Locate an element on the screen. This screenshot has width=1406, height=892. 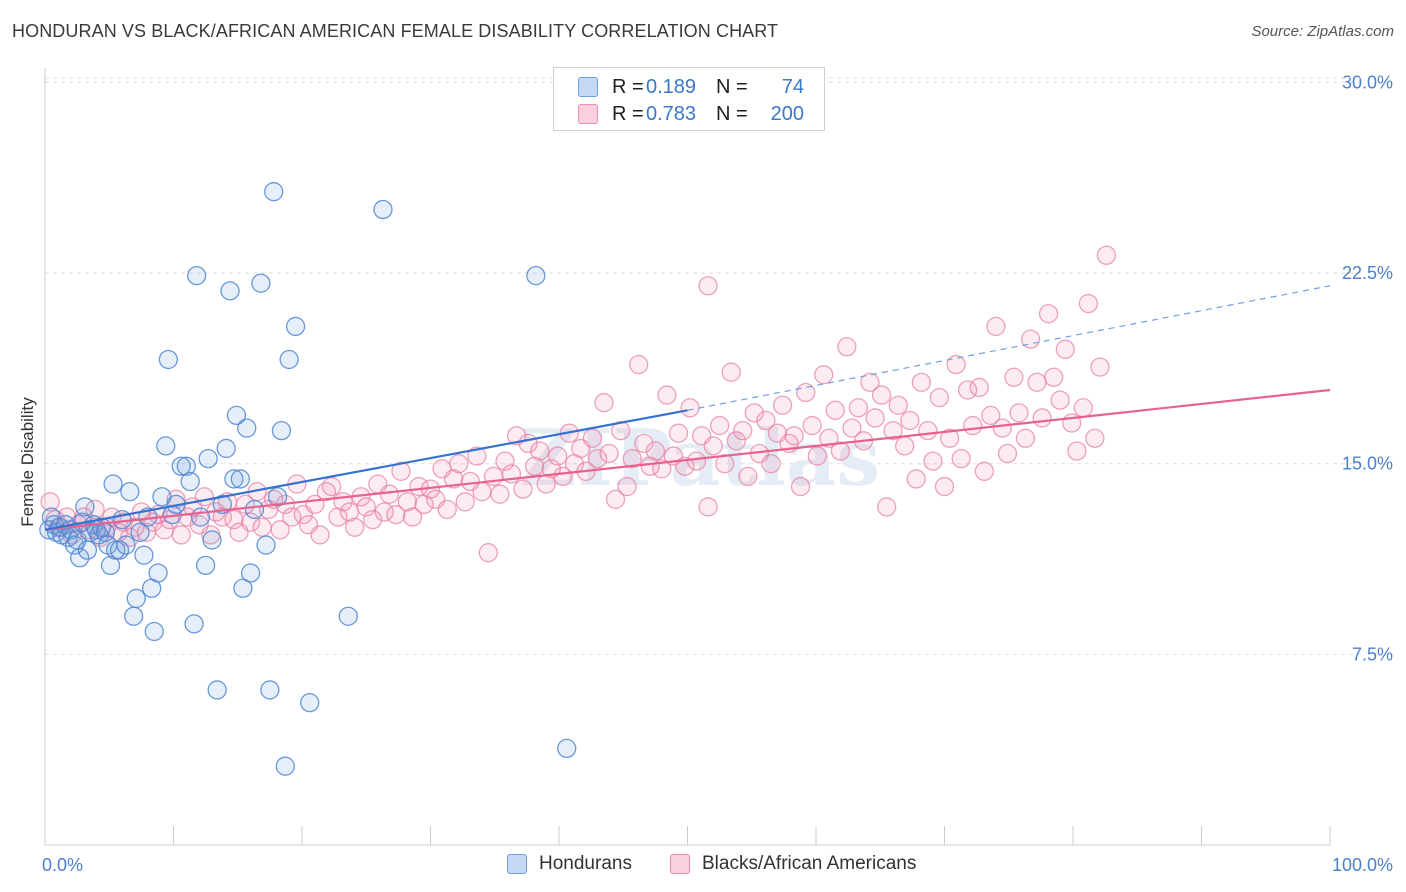
source-credit: Source: ZipAtlas.com is located at coordinates (1322, 31).